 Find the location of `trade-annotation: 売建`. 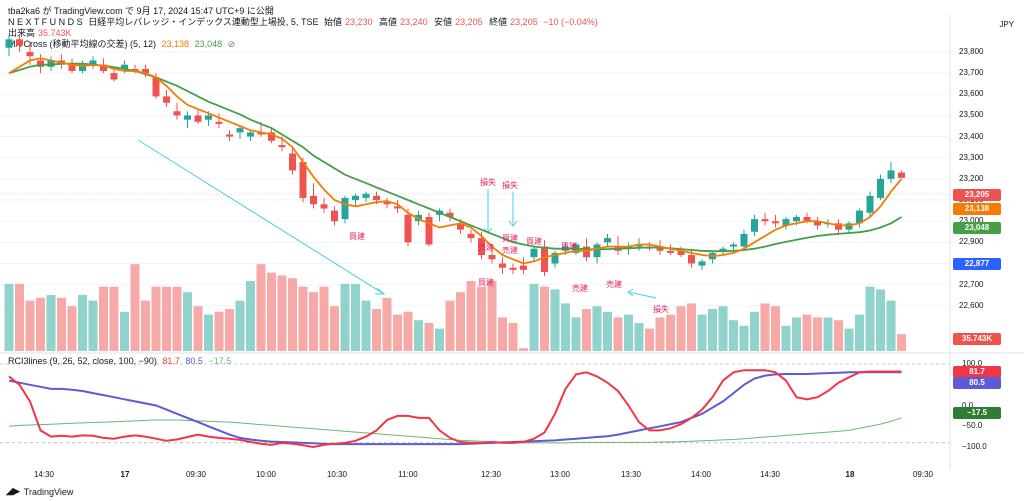

trade-annotation: 売建 is located at coordinates (614, 284).